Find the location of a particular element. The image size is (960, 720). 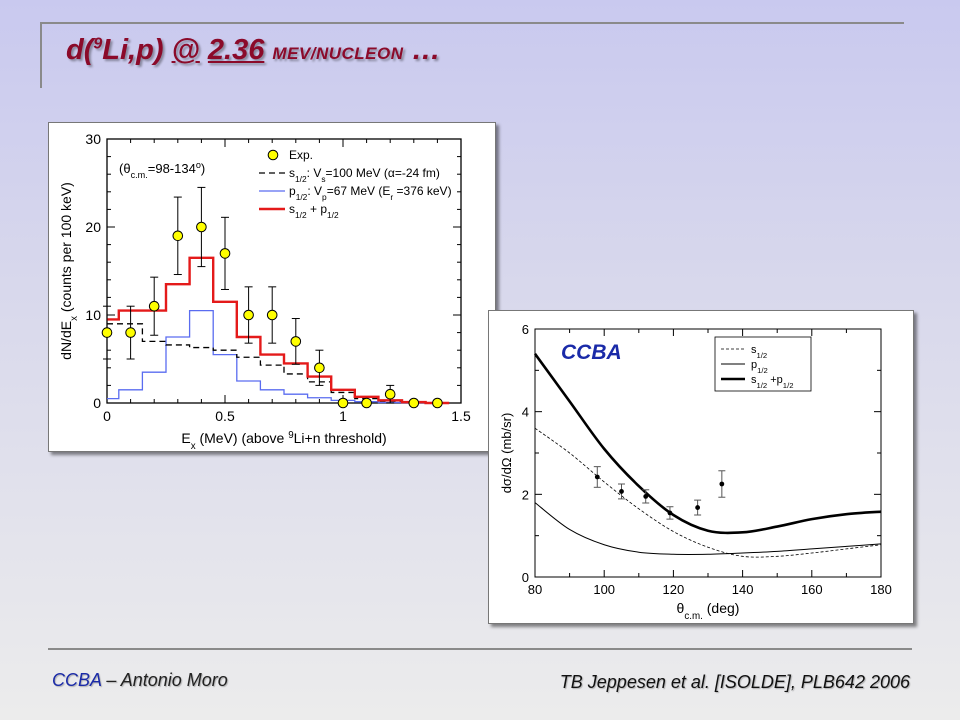

y-tick-label: 6 is located at coordinates (525, 329).